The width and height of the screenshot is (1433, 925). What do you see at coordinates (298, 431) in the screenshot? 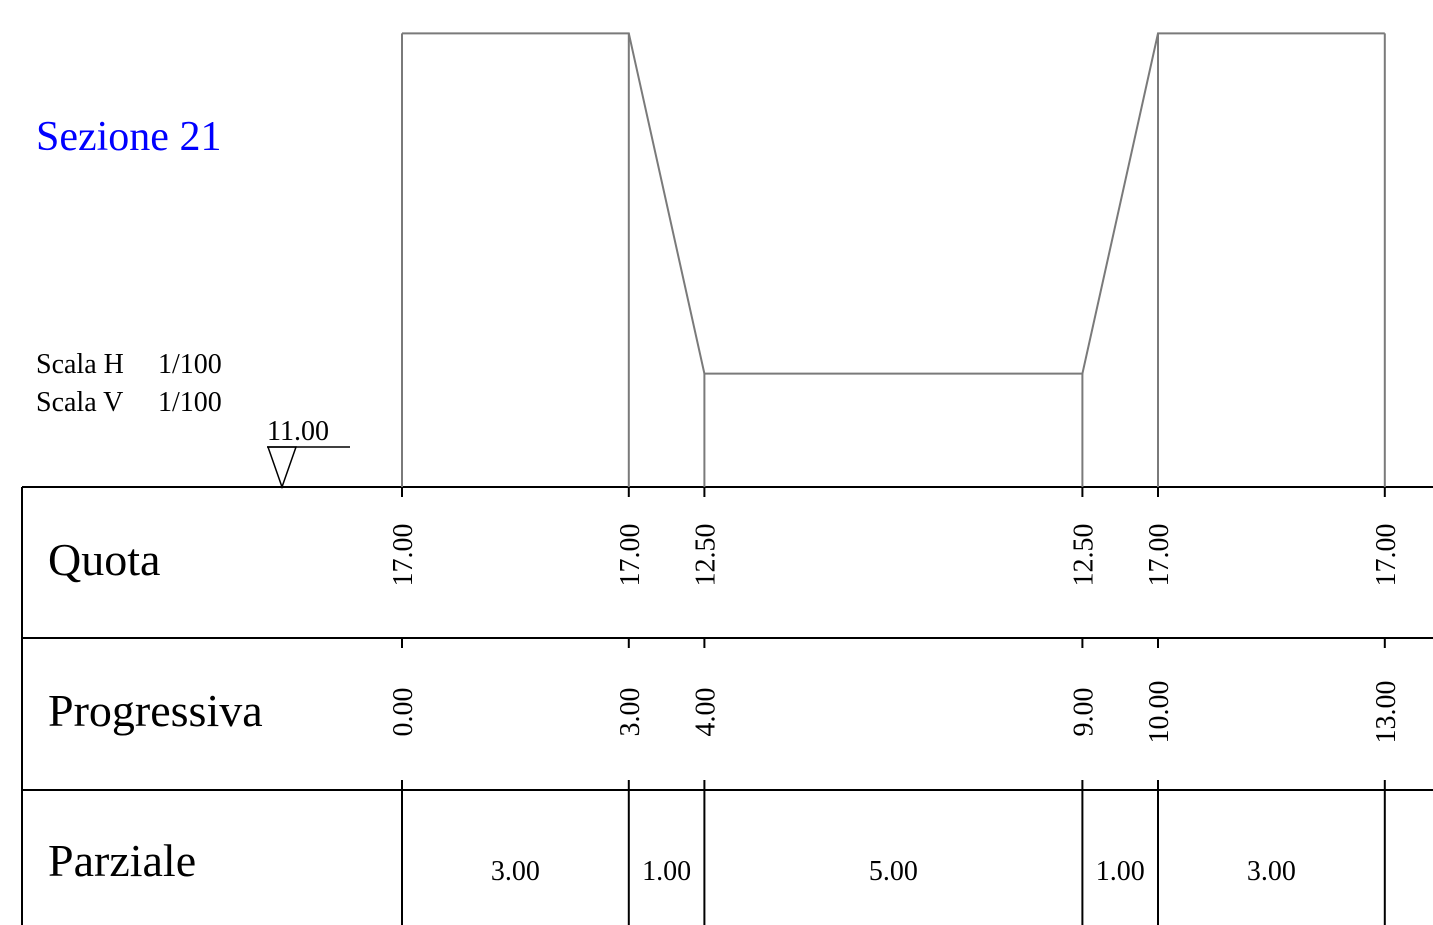
I see `datum-label: 11.00` at bounding box center [298, 431].